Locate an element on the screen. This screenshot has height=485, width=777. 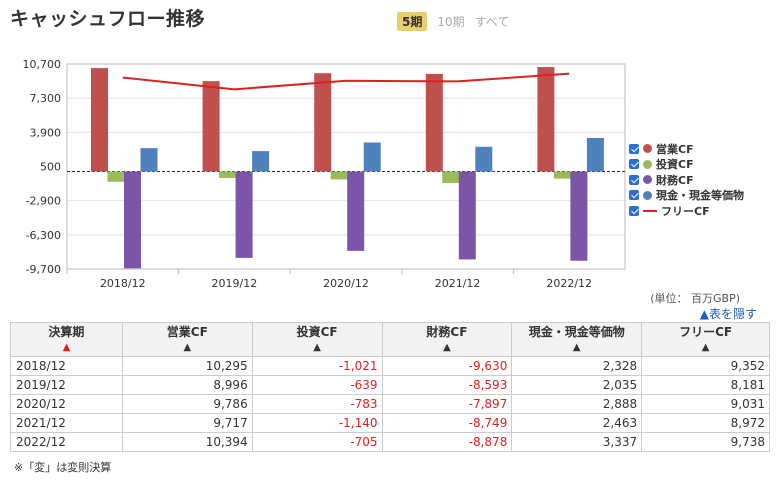
table-cell-value: 9,786 is located at coordinates (187, 404).